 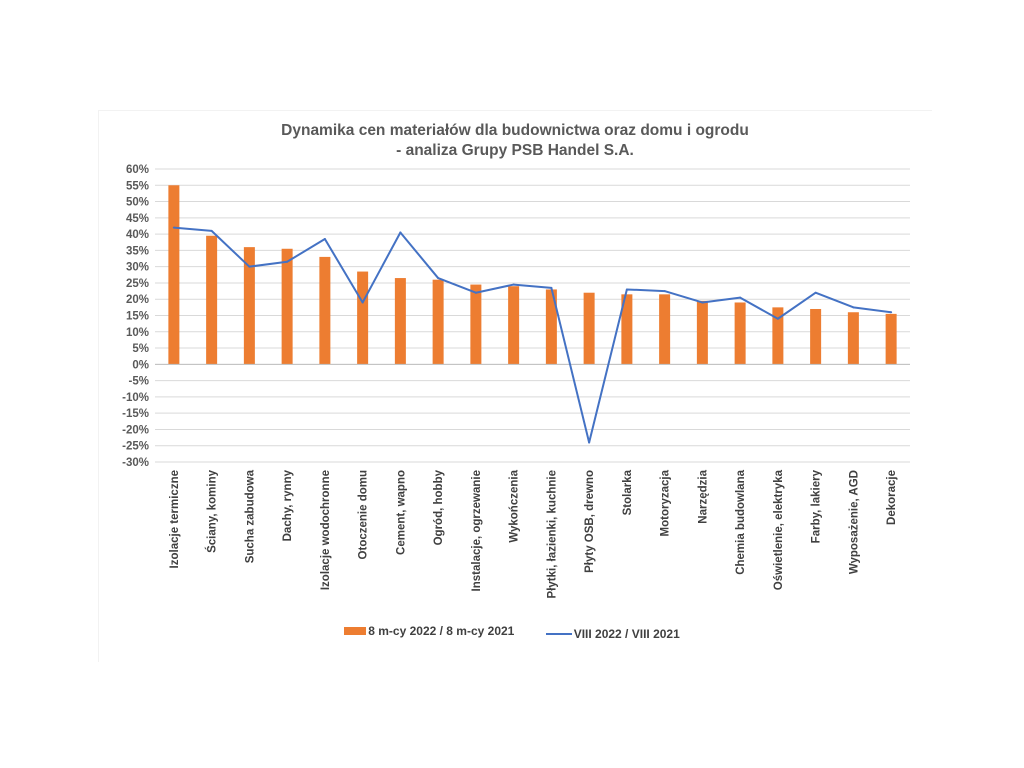 What do you see at coordinates (741, 521) in the screenshot?
I see `x-tick-label: Chemia budowlana` at bounding box center [741, 521].